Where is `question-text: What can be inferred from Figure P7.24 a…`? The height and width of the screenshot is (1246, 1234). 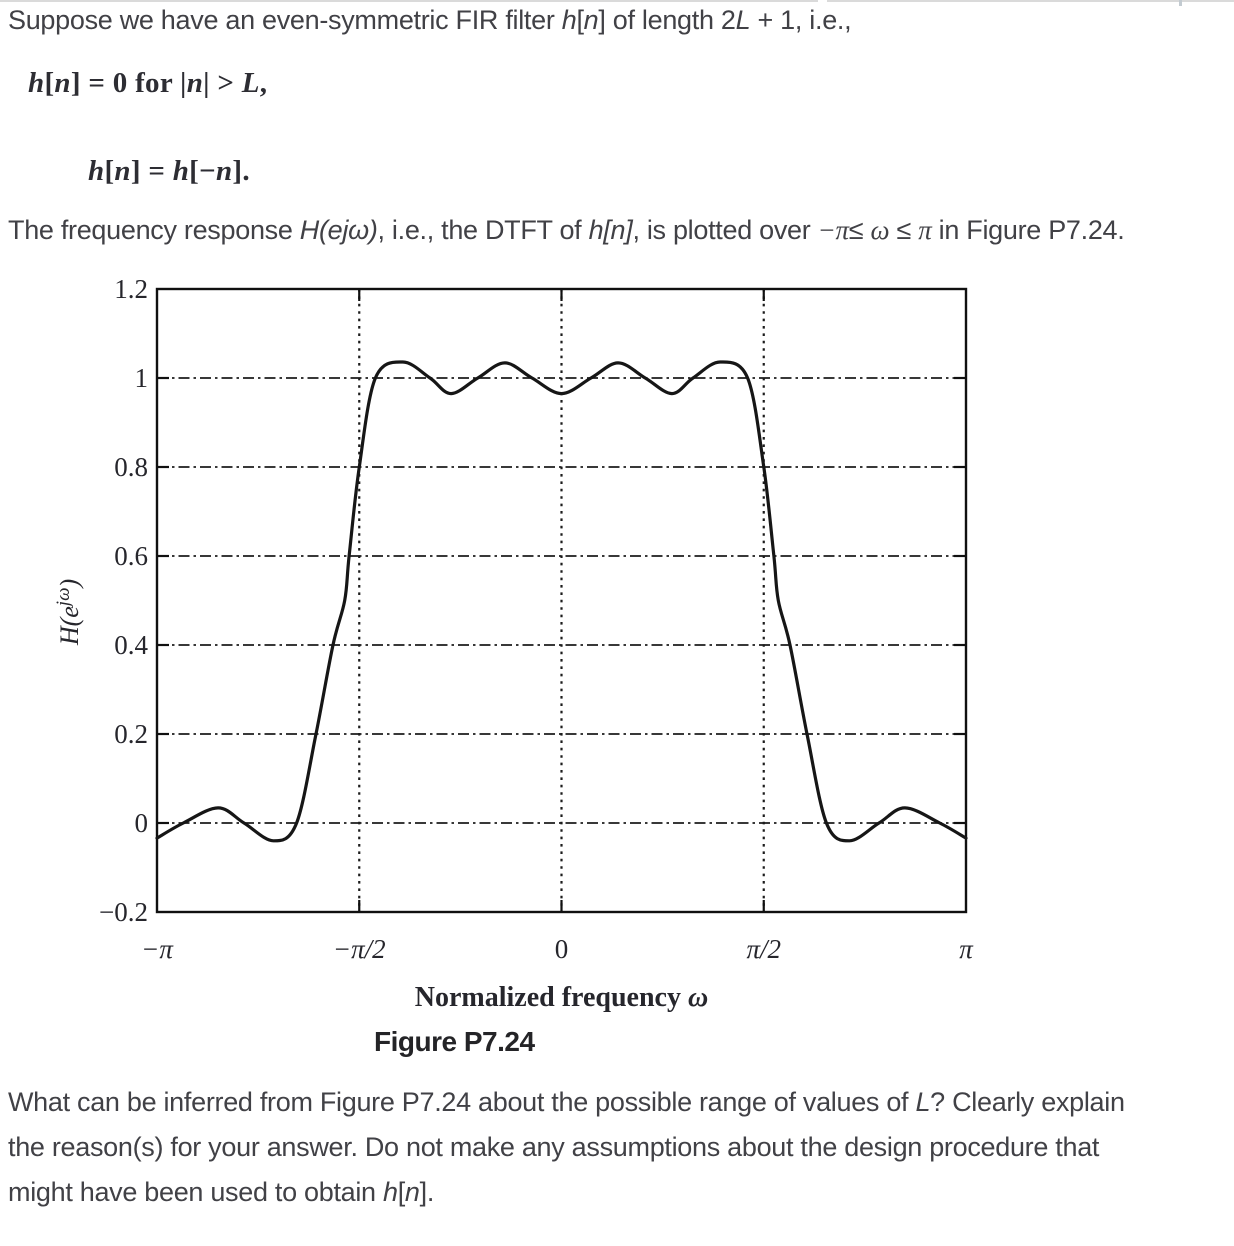 question-text: What can be inferred from Figure P7.24 a… is located at coordinates (618, 1154).